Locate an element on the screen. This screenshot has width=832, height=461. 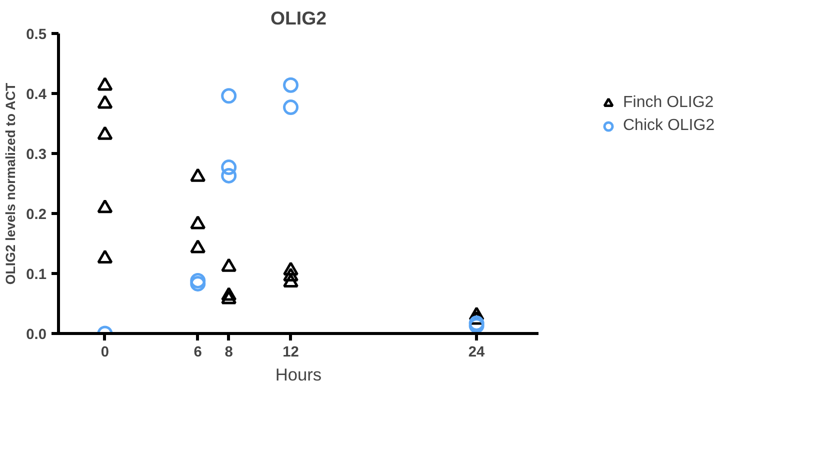
x-tick-label: 24 is located at coordinates (477, 352).